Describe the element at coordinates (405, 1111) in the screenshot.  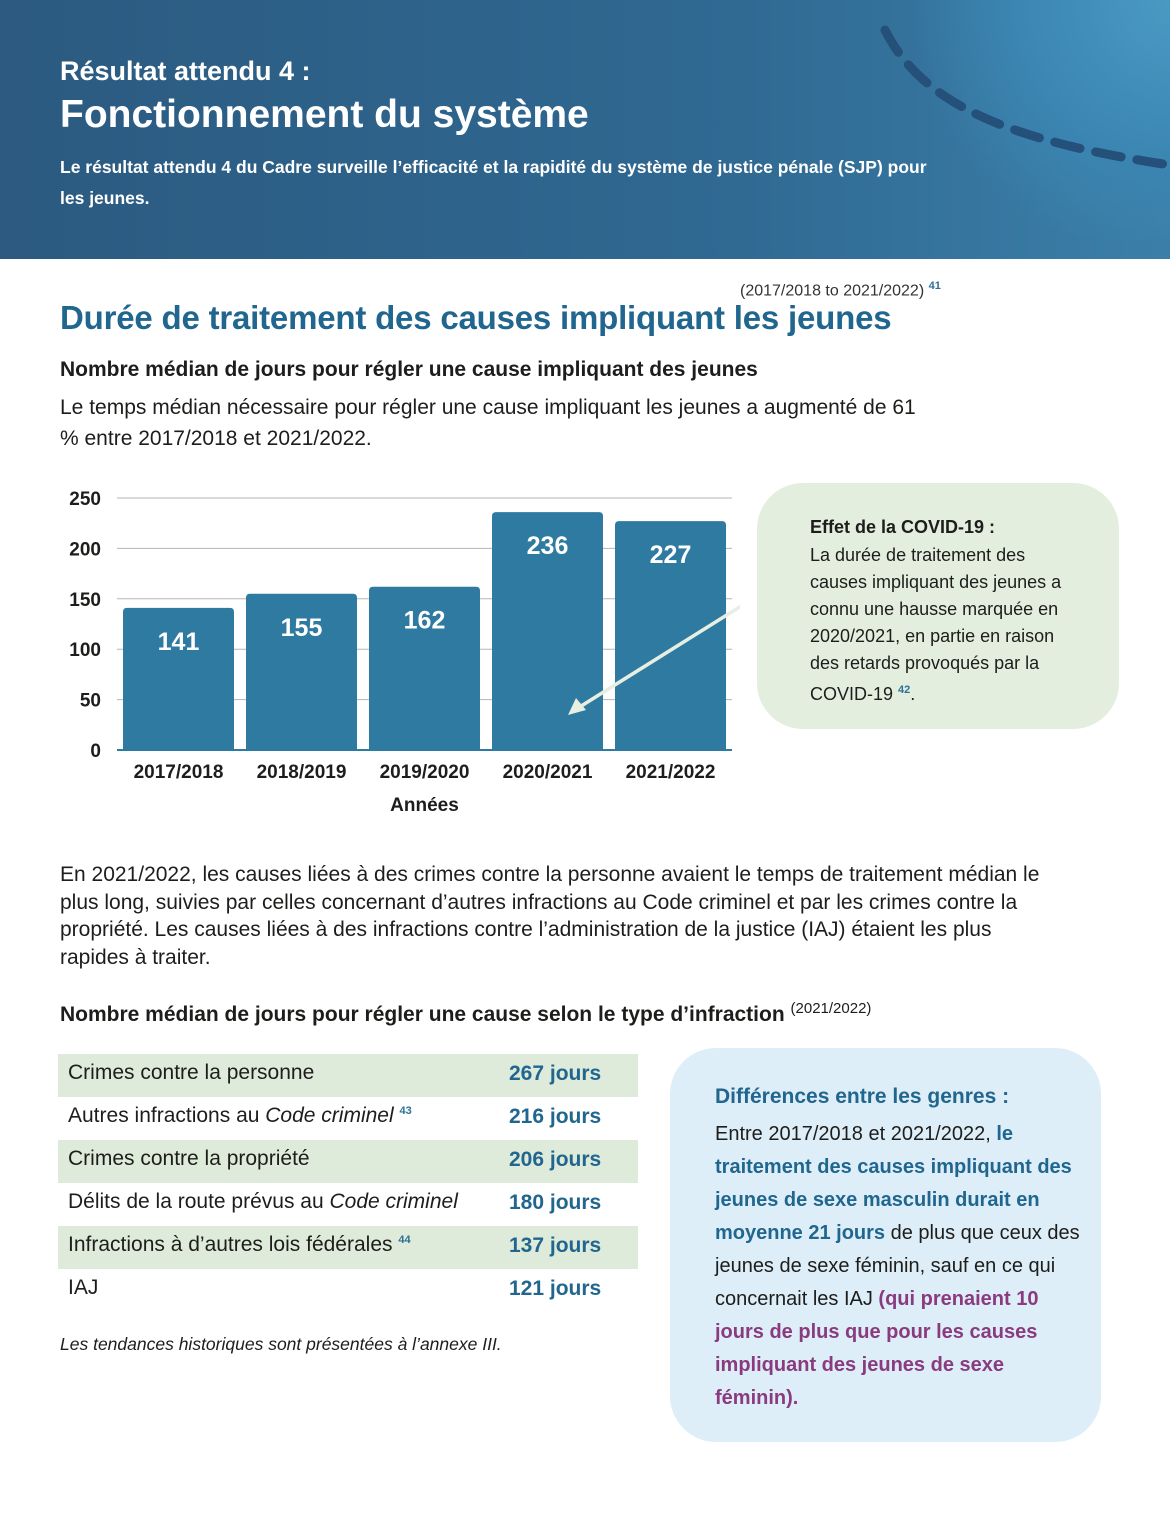
I see `footnote-ref: 43` at that location.